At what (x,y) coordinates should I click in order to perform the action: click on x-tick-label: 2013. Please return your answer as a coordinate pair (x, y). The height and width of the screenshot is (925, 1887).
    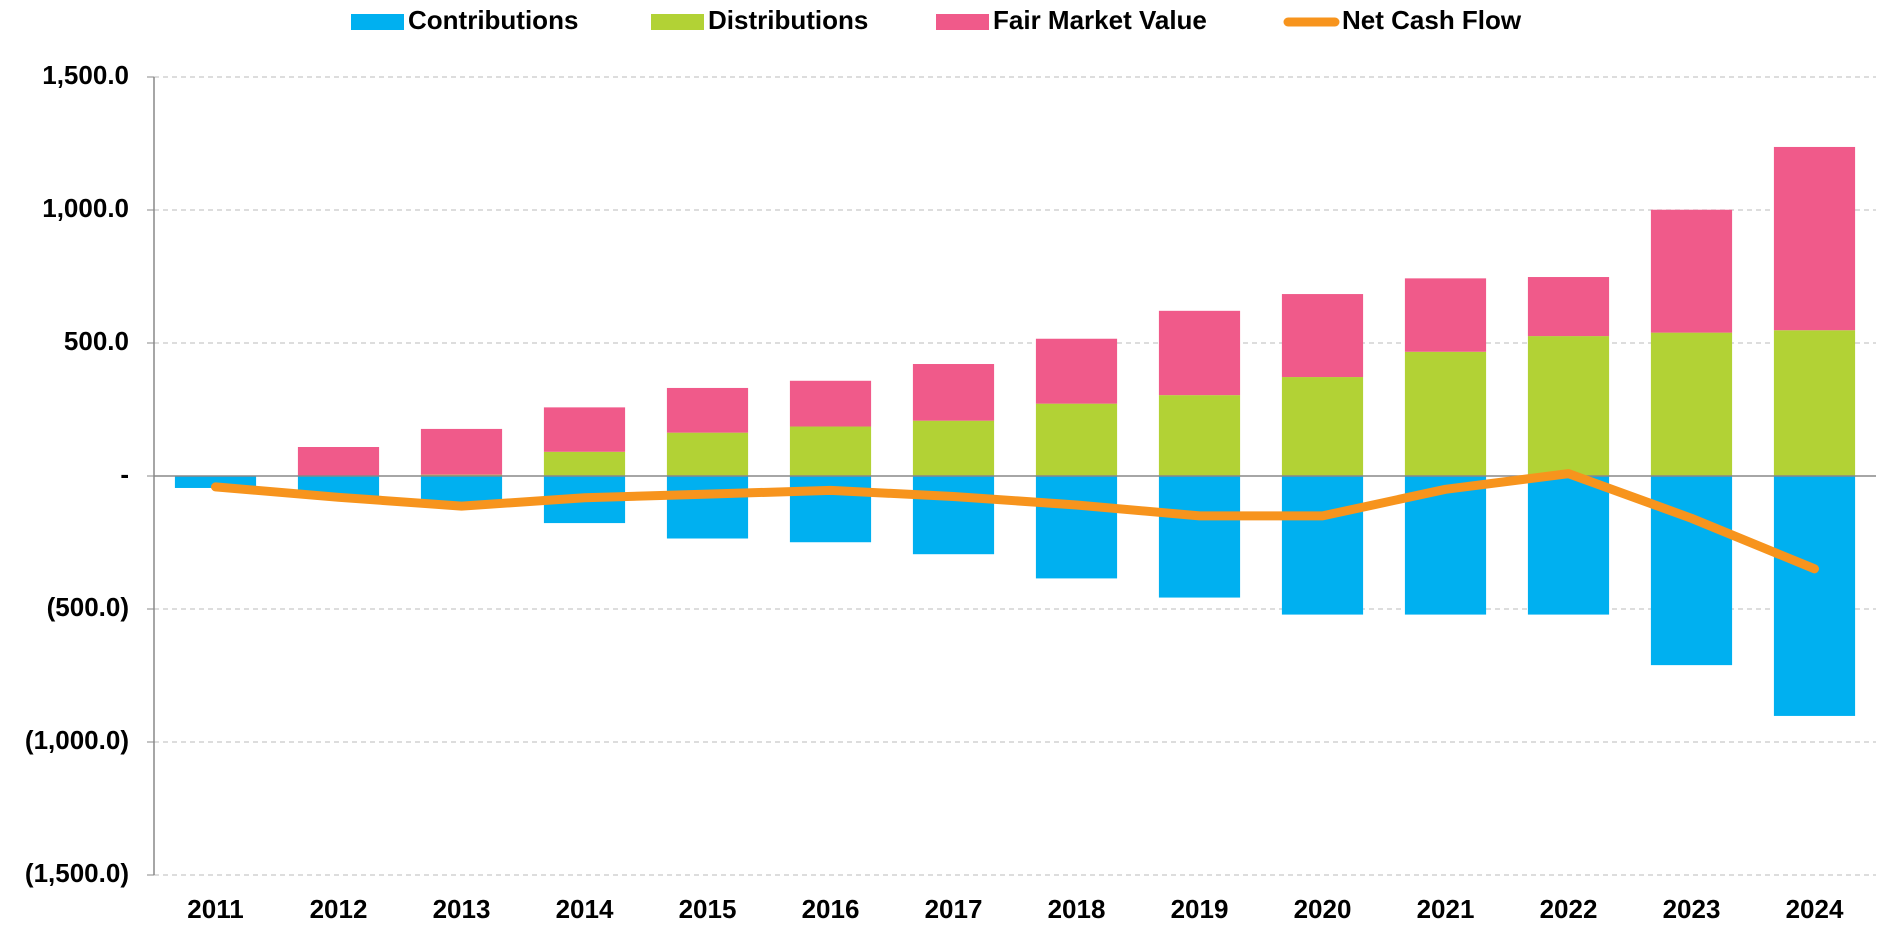
    Looking at the image, I should click on (462, 909).